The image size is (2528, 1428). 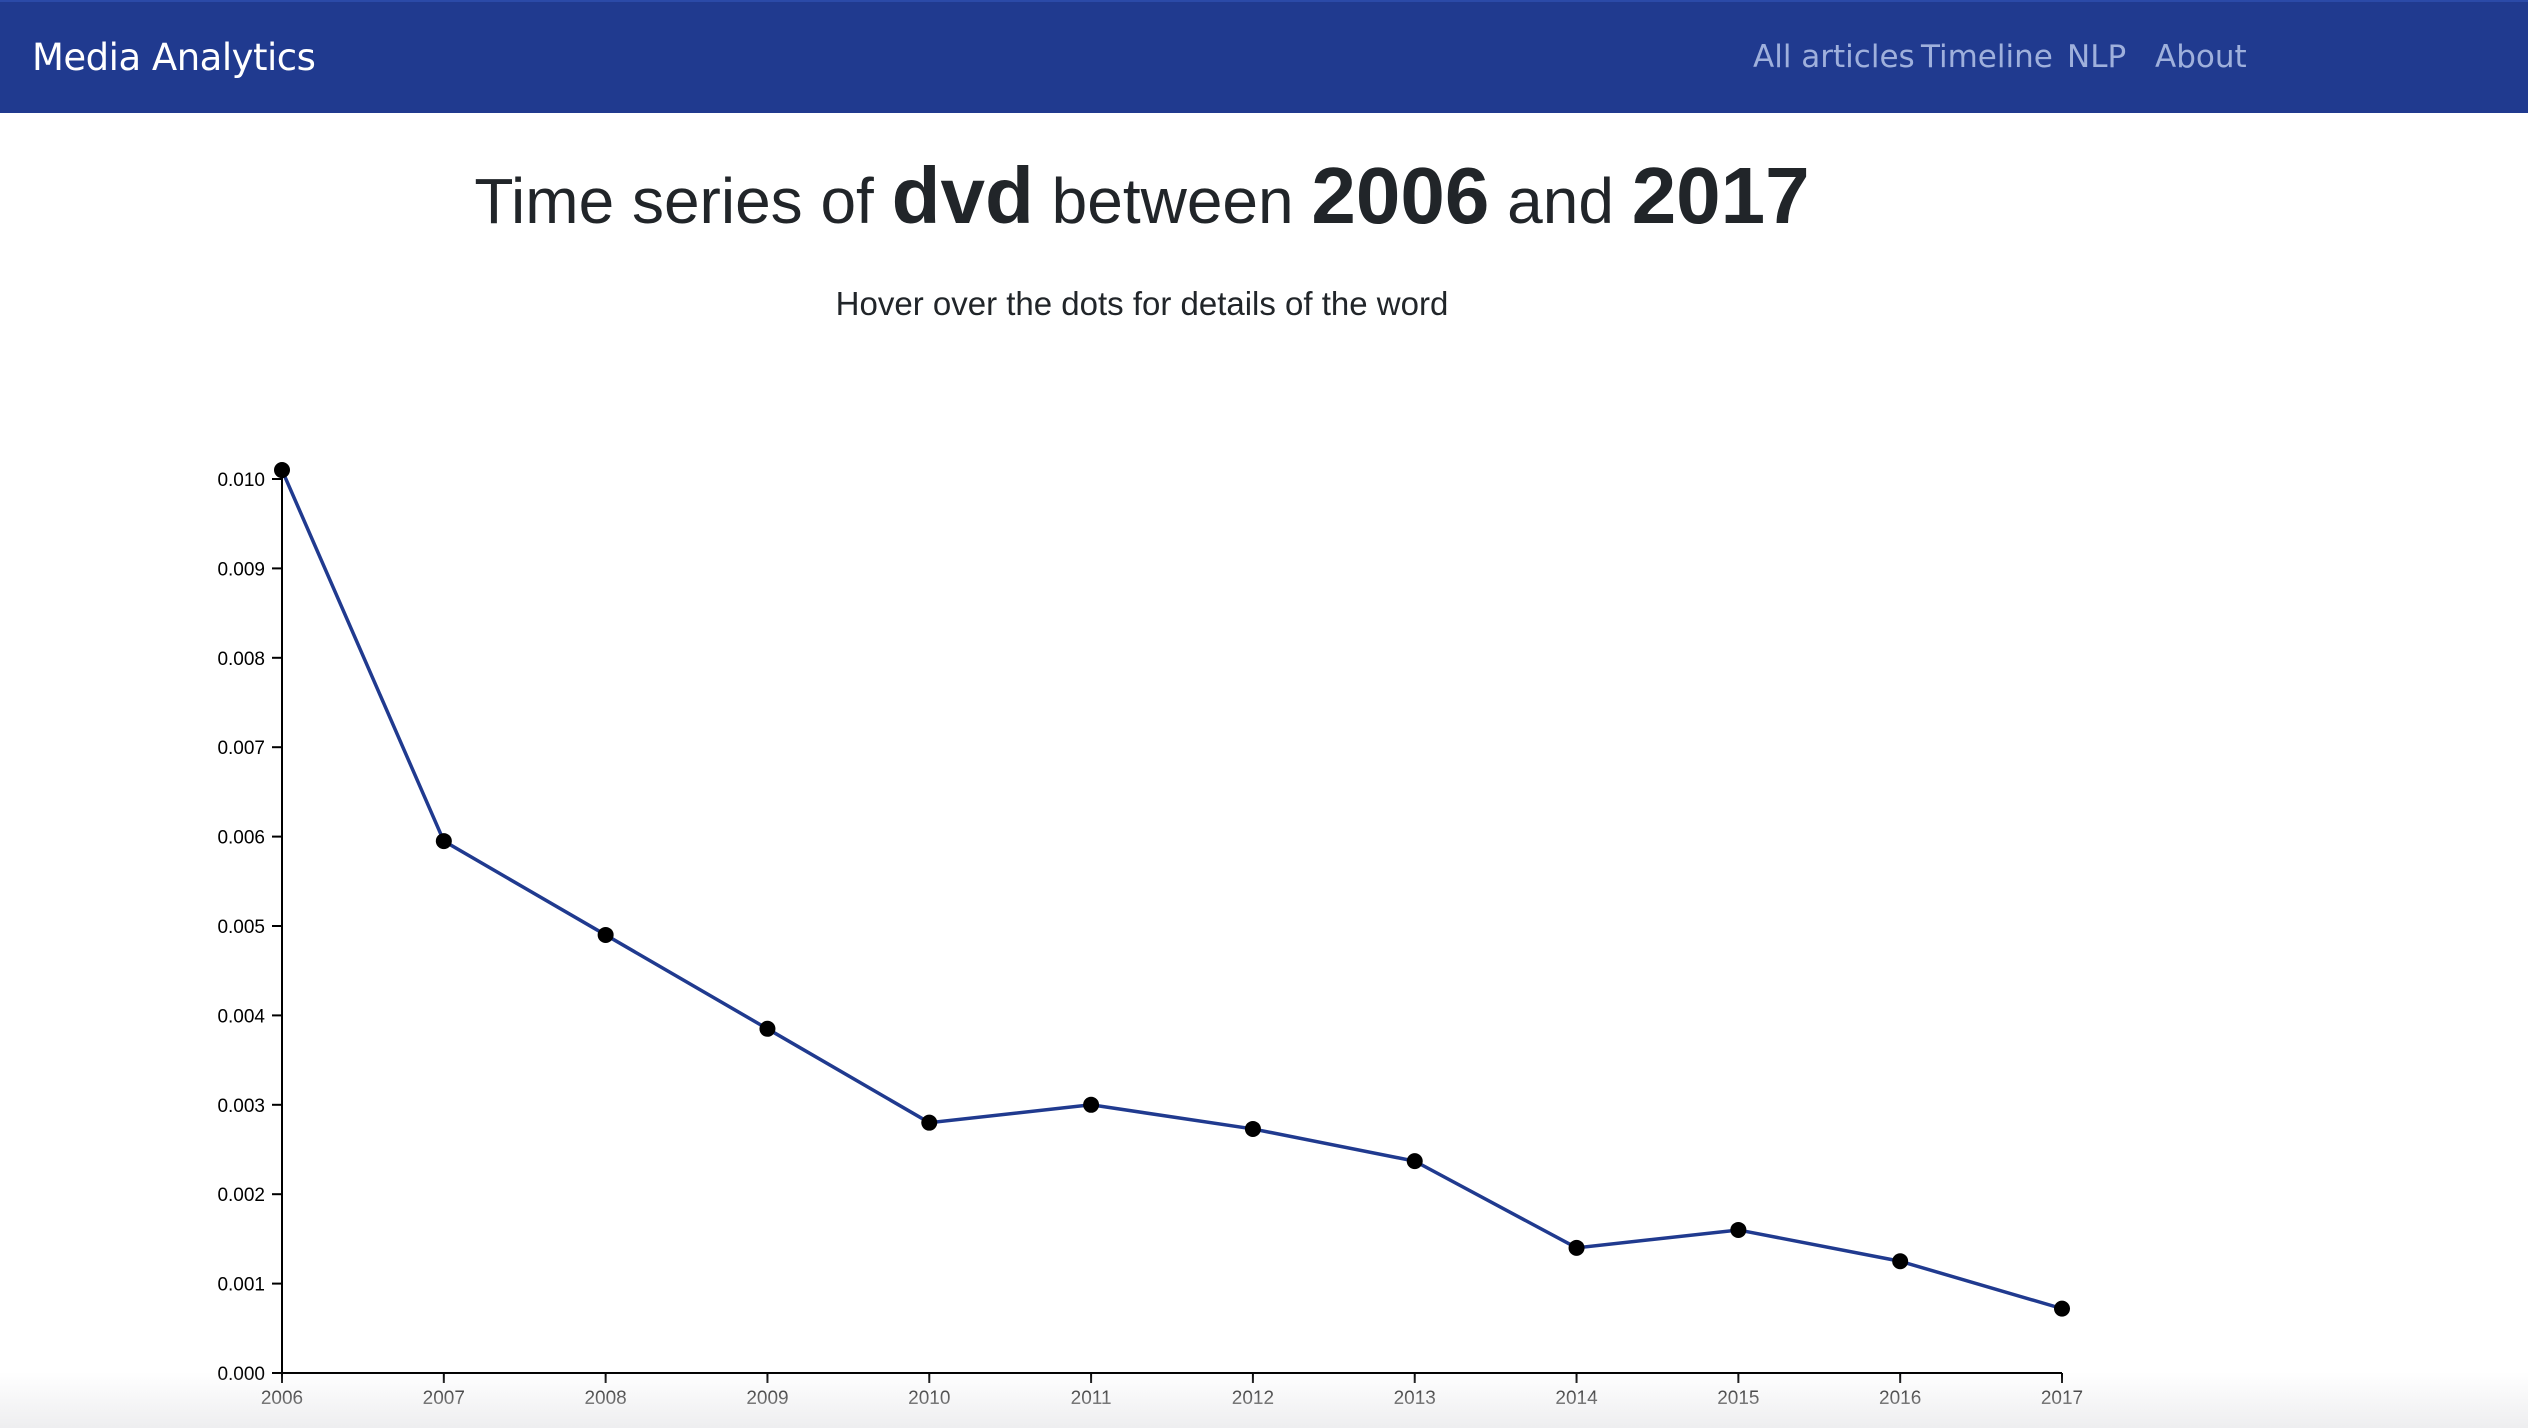 I want to click on x-tick-label: 2014, so click(x=1576, y=1398).